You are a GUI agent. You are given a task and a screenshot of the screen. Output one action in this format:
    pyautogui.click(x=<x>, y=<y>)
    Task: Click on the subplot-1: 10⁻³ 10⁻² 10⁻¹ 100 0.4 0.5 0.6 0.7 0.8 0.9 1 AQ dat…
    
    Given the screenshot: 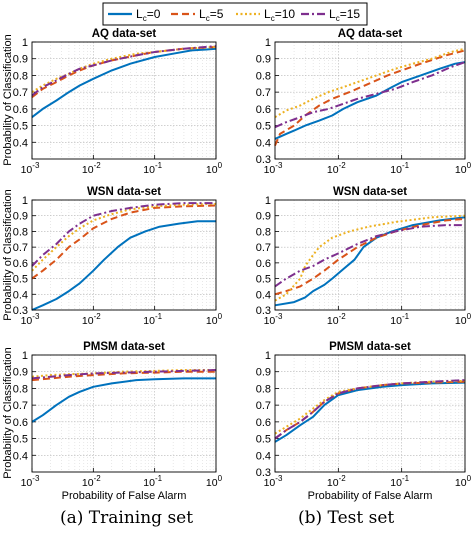 What is the action you would take?
    pyautogui.click(x=118, y=102)
    